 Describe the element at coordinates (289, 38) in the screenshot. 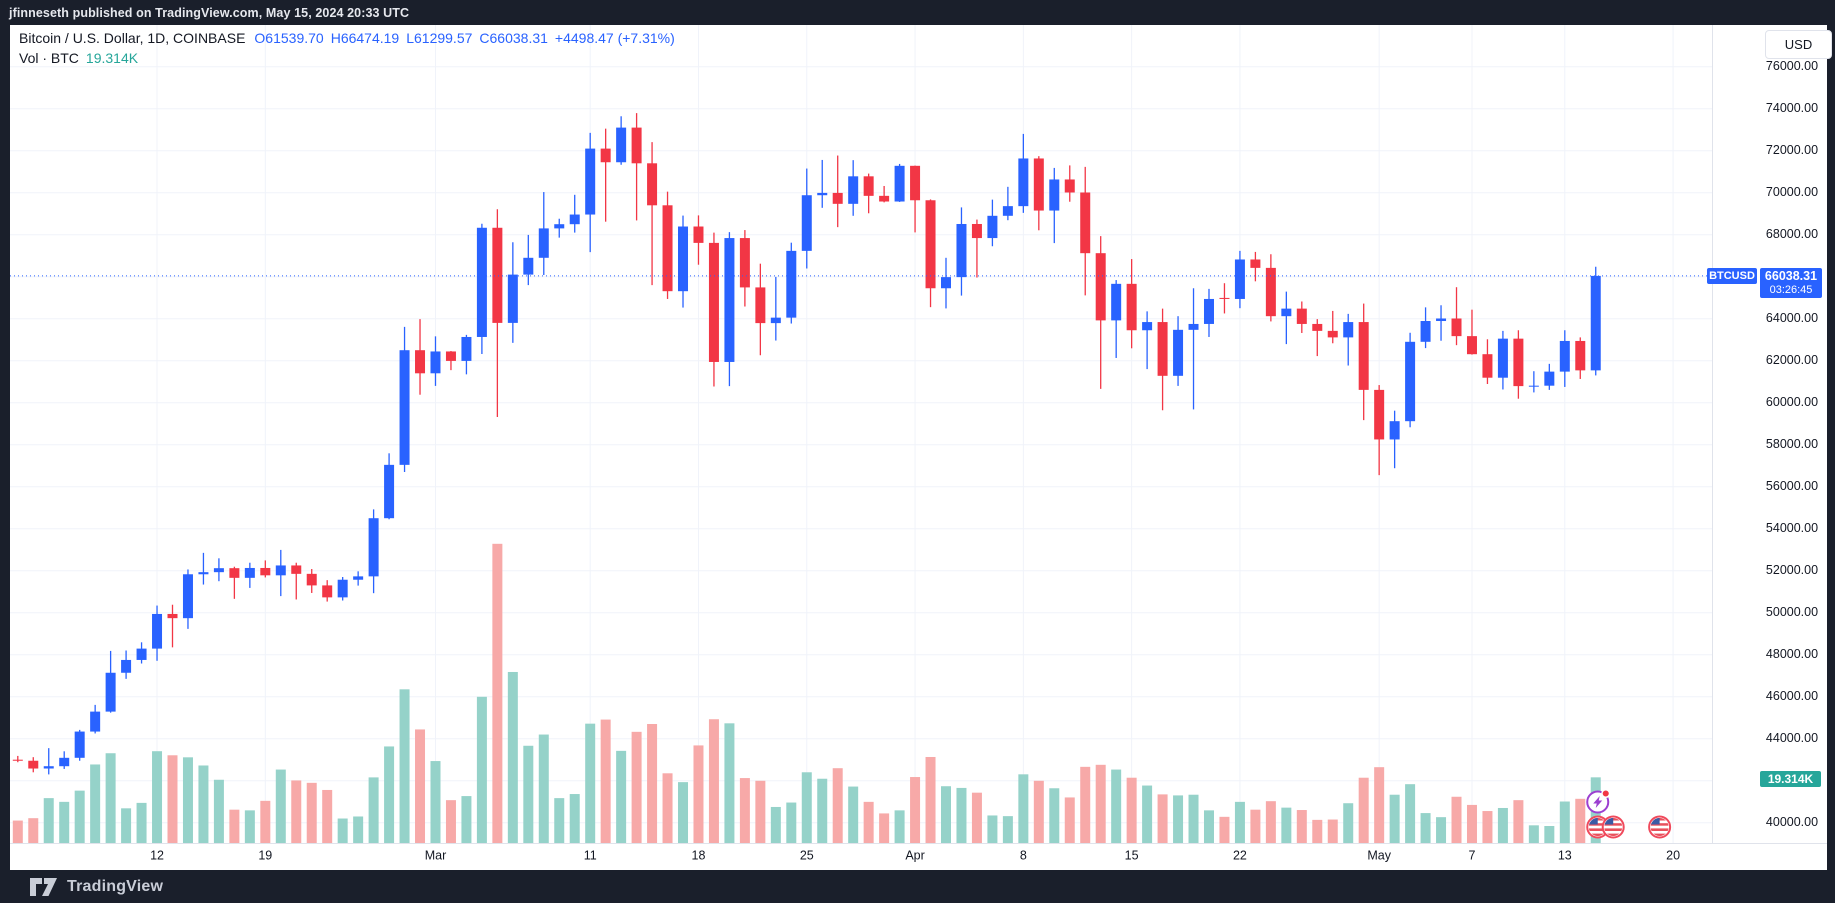

I see `ohlc-open: O61539.70` at that location.